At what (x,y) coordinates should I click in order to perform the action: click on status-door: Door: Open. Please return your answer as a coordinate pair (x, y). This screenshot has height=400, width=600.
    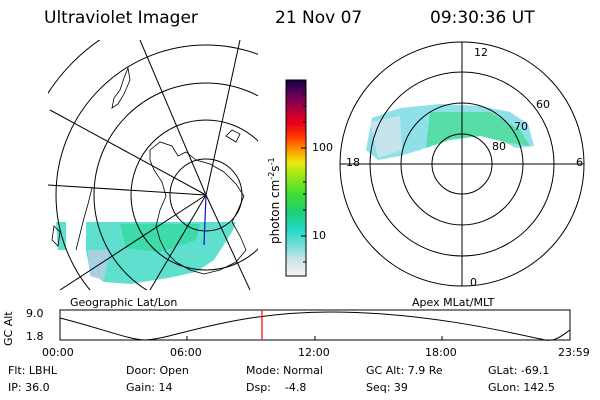
    Looking at the image, I should click on (157, 370).